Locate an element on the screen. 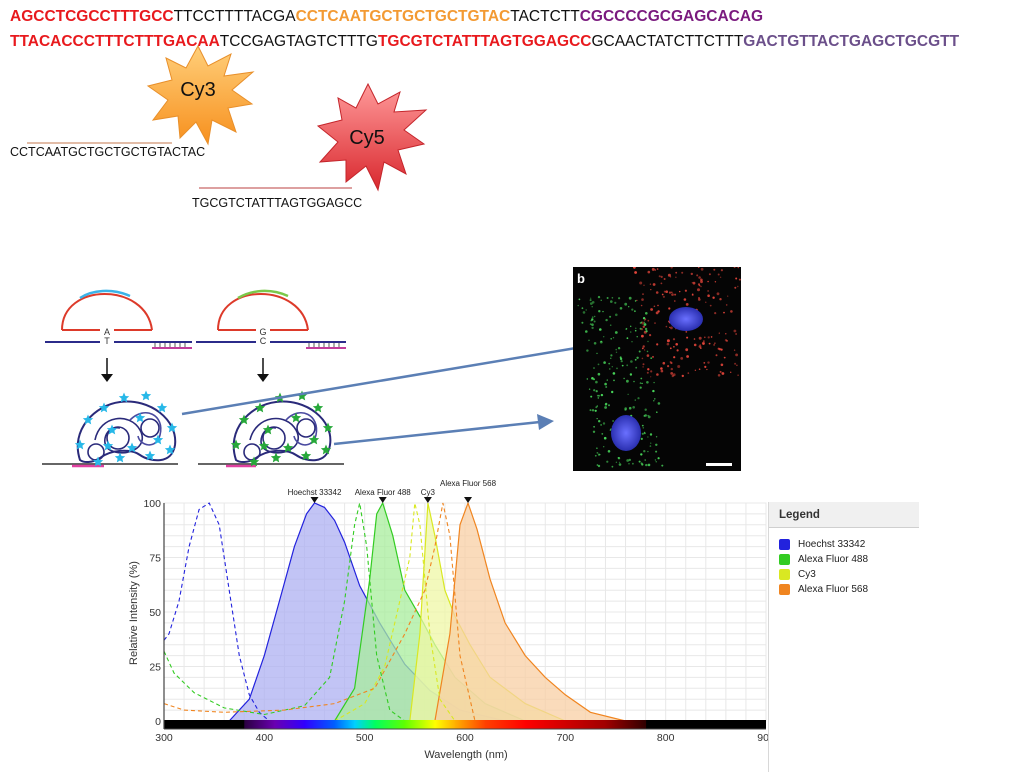 This screenshot has width=1024, height=772. chart-fills is located at coordinates (426, 611).